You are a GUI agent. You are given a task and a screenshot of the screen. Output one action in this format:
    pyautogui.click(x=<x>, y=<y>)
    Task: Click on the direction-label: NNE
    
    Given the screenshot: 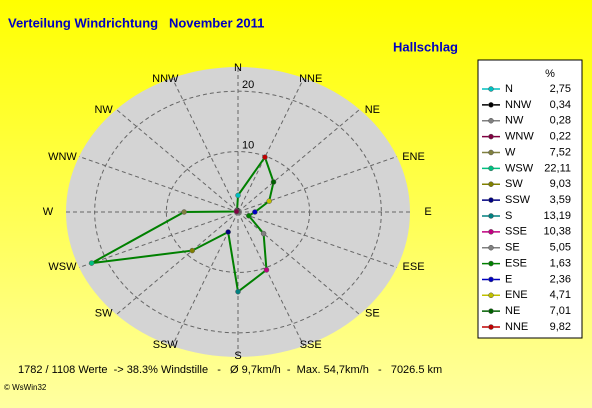 What is the action you would take?
    pyautogui.click(x=310, y=79)
    